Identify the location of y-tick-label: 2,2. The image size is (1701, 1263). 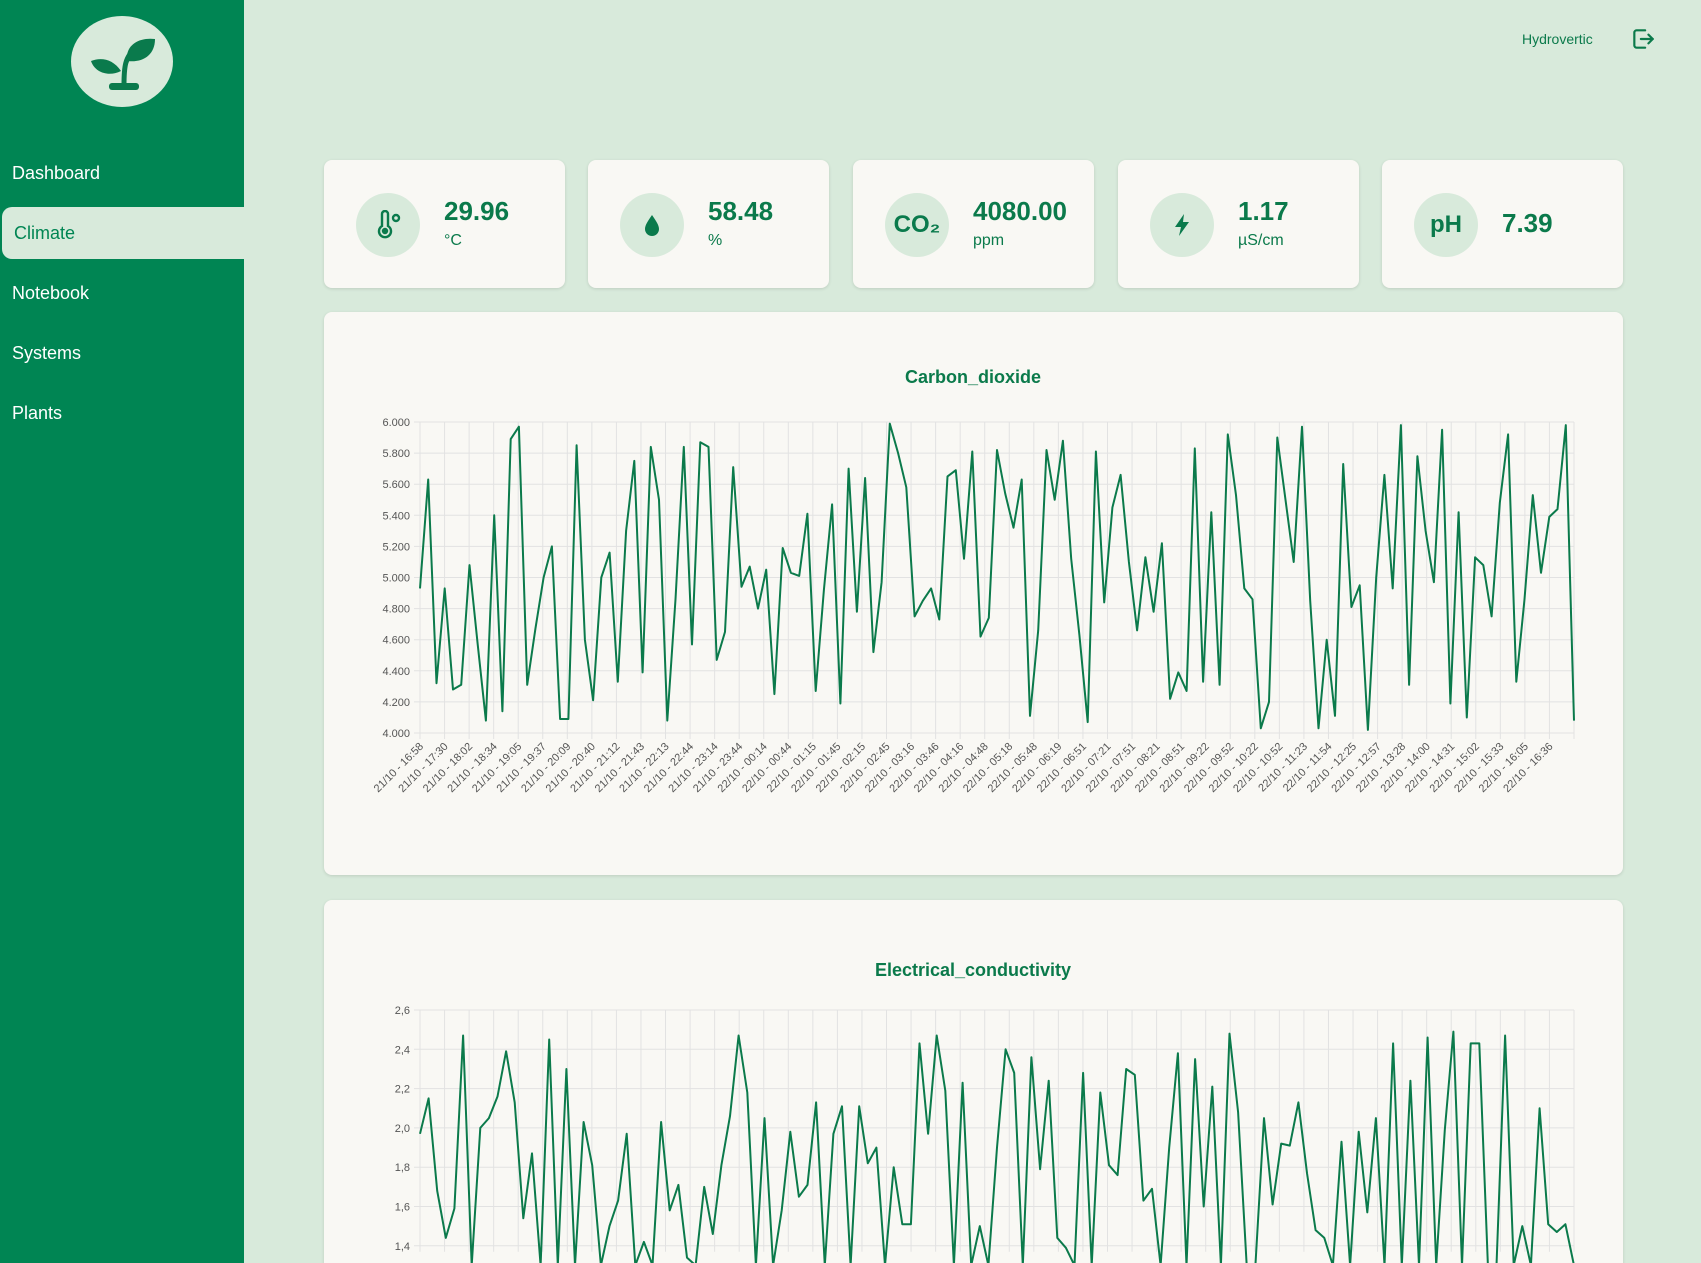
(402, 1090).